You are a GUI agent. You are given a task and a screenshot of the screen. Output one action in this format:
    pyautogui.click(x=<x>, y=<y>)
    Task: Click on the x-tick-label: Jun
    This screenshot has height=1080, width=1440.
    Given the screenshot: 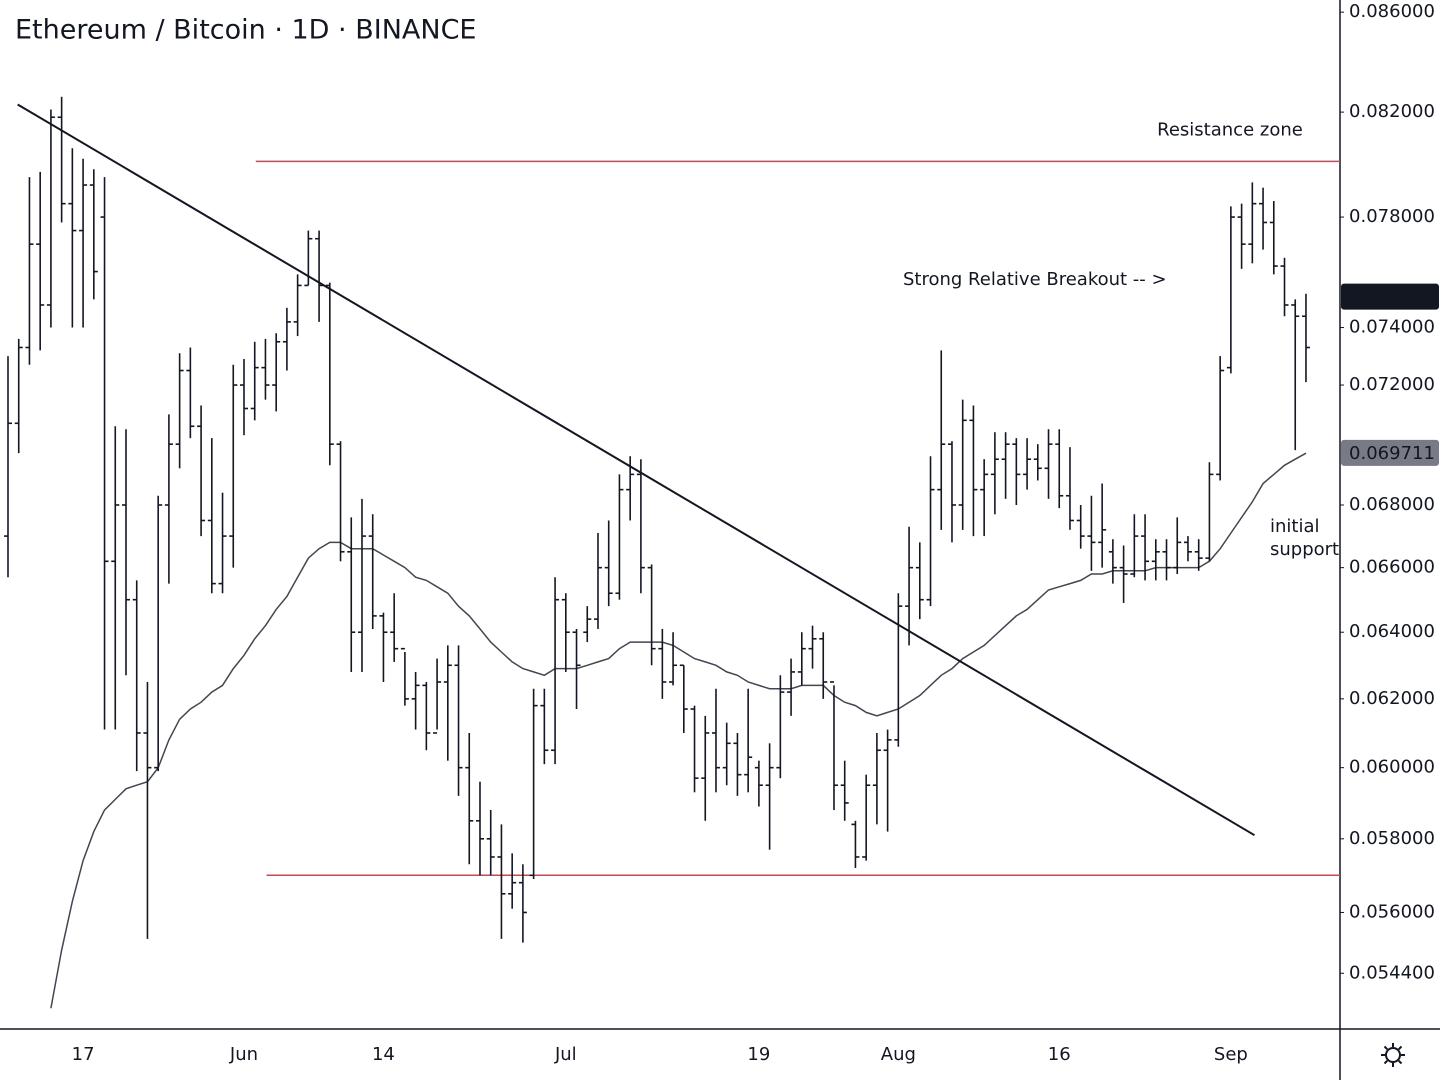 What is the action you would take?
    pyautogui.click(x=243, y=1054)
    